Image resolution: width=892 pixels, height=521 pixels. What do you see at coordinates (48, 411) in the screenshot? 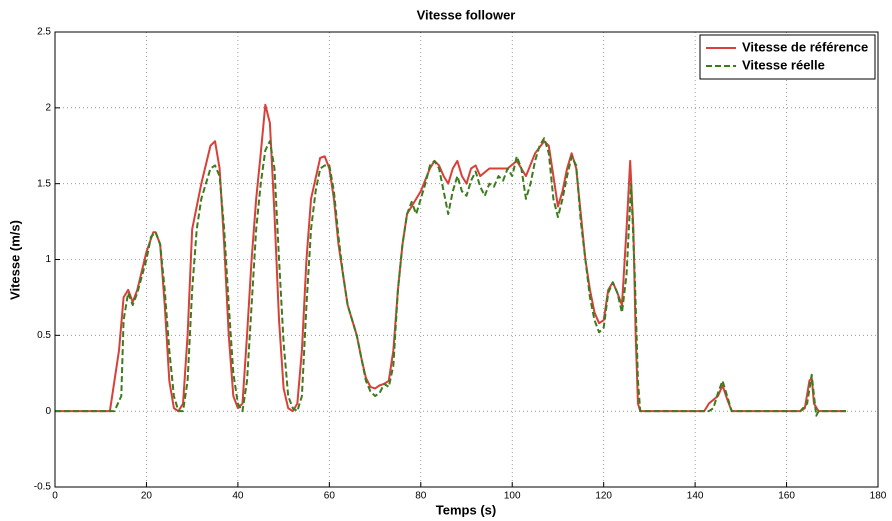
I see `y-tick-label: 0` at bounding box center [48, 411].